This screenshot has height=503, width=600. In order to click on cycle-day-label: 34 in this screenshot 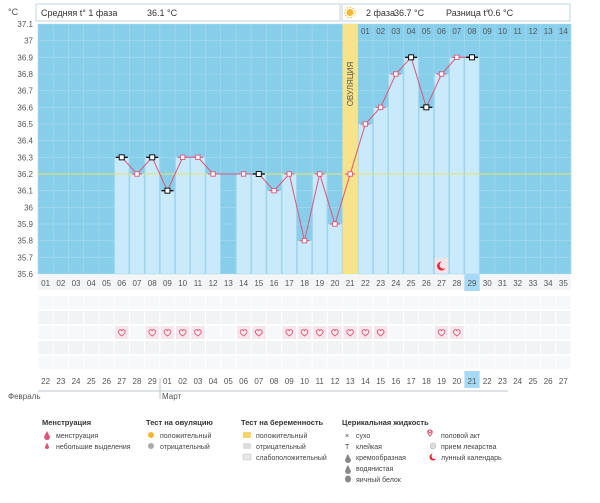, I will do `click(548, 283)`.